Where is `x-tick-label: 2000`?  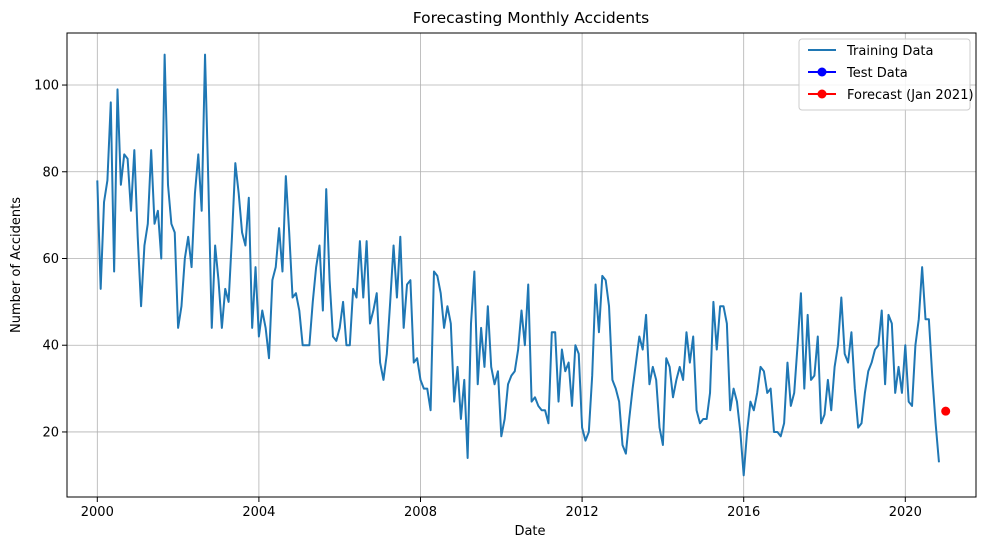
x-tick-label: 2000 is located at coordinates (97, 512).